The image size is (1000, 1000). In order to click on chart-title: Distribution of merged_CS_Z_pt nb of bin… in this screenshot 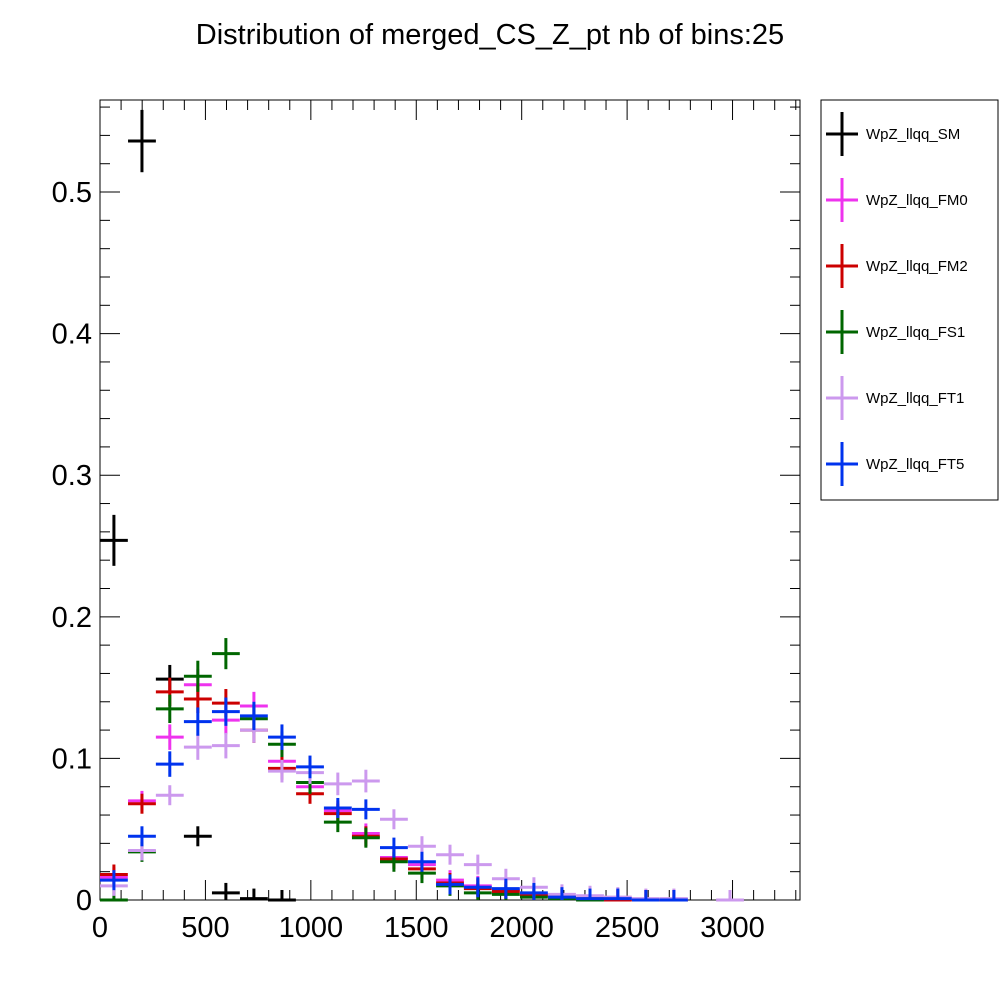, I will do `click(490, 35)`.